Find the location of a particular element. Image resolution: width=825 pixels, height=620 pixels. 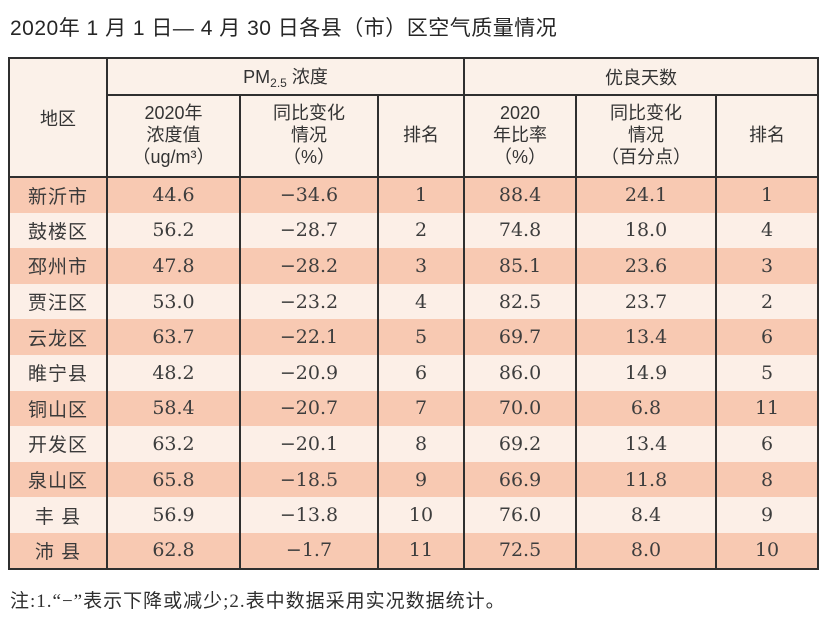

pm-value-cell: 65.8 is located at coordinates (173, 479).